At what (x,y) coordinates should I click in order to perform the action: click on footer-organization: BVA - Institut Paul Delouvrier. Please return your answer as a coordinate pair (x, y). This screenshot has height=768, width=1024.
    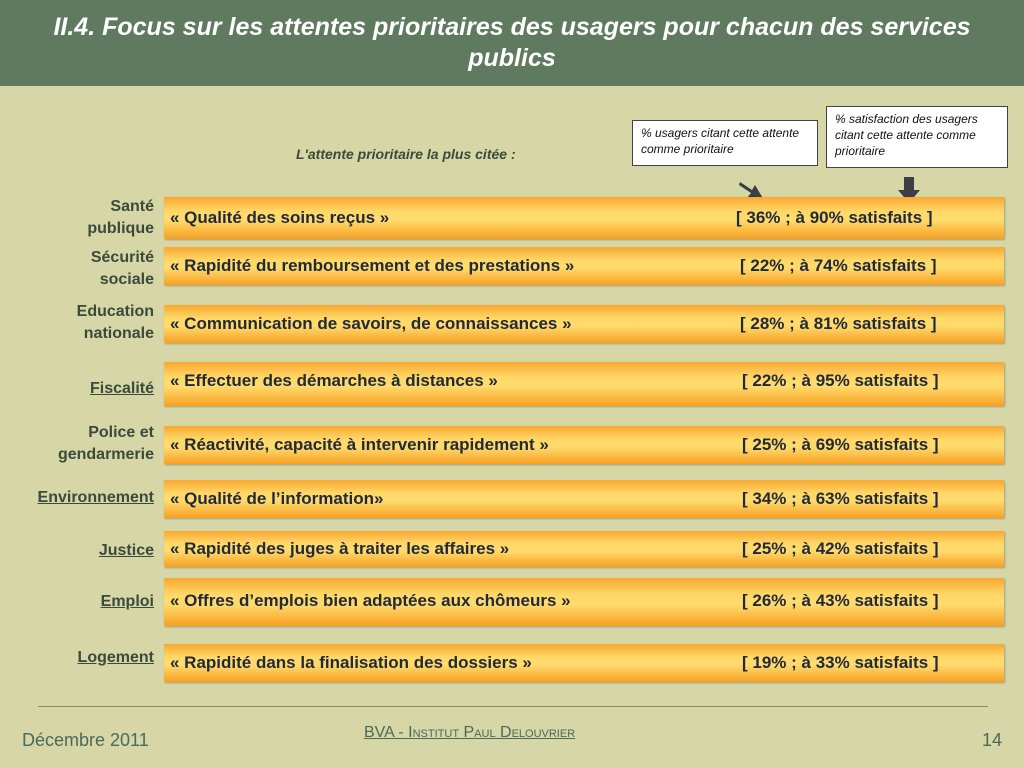
    Looking at the image, I should click on (470, 732).